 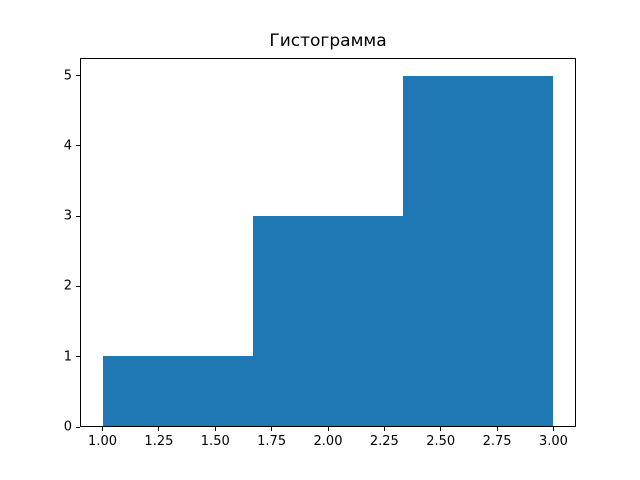 What do you see at coordinates (328, 41) in the screenshot?
I see `chart-title: Гистограмма` at bounding box center [328, 41].